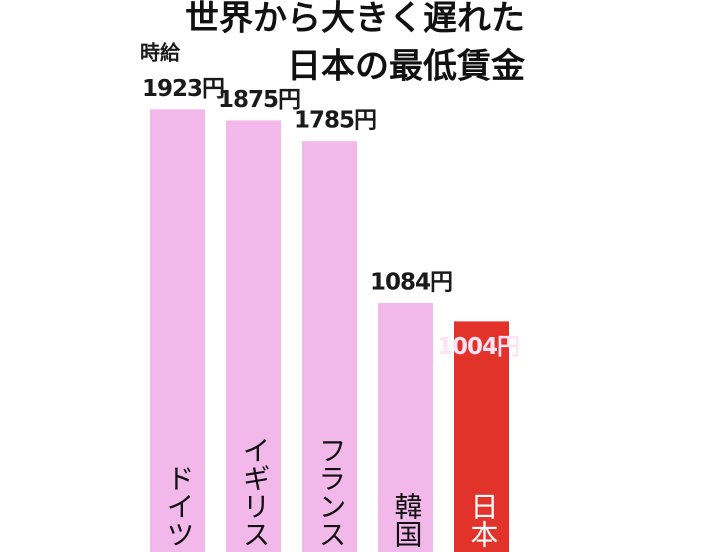 The width and height of the screenshot is (708, 552). What do you see at coordinates (406, 67) in the screenshot?
I see `chart-title: 日本の最低賃金` at bounding box center [406, 67].